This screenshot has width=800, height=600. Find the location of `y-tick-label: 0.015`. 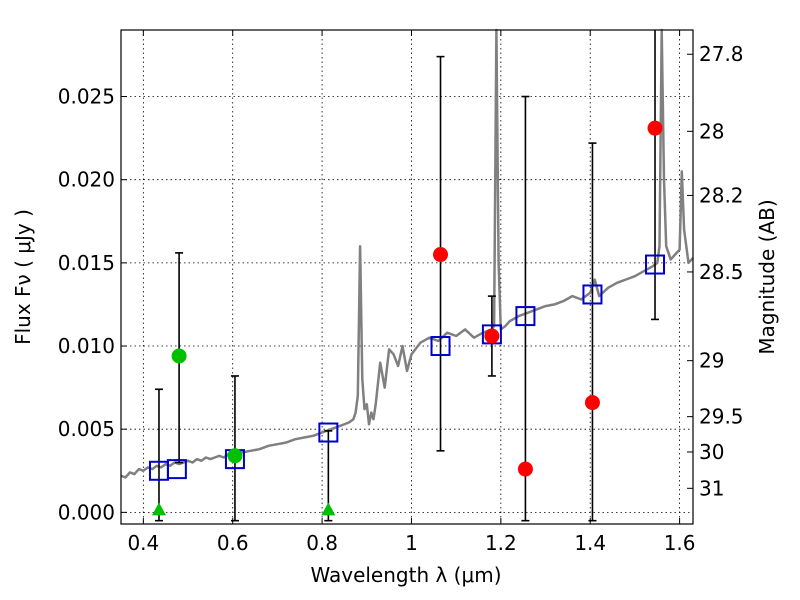

y-tick-label: 0.015 is located at coordinates (86, 263).